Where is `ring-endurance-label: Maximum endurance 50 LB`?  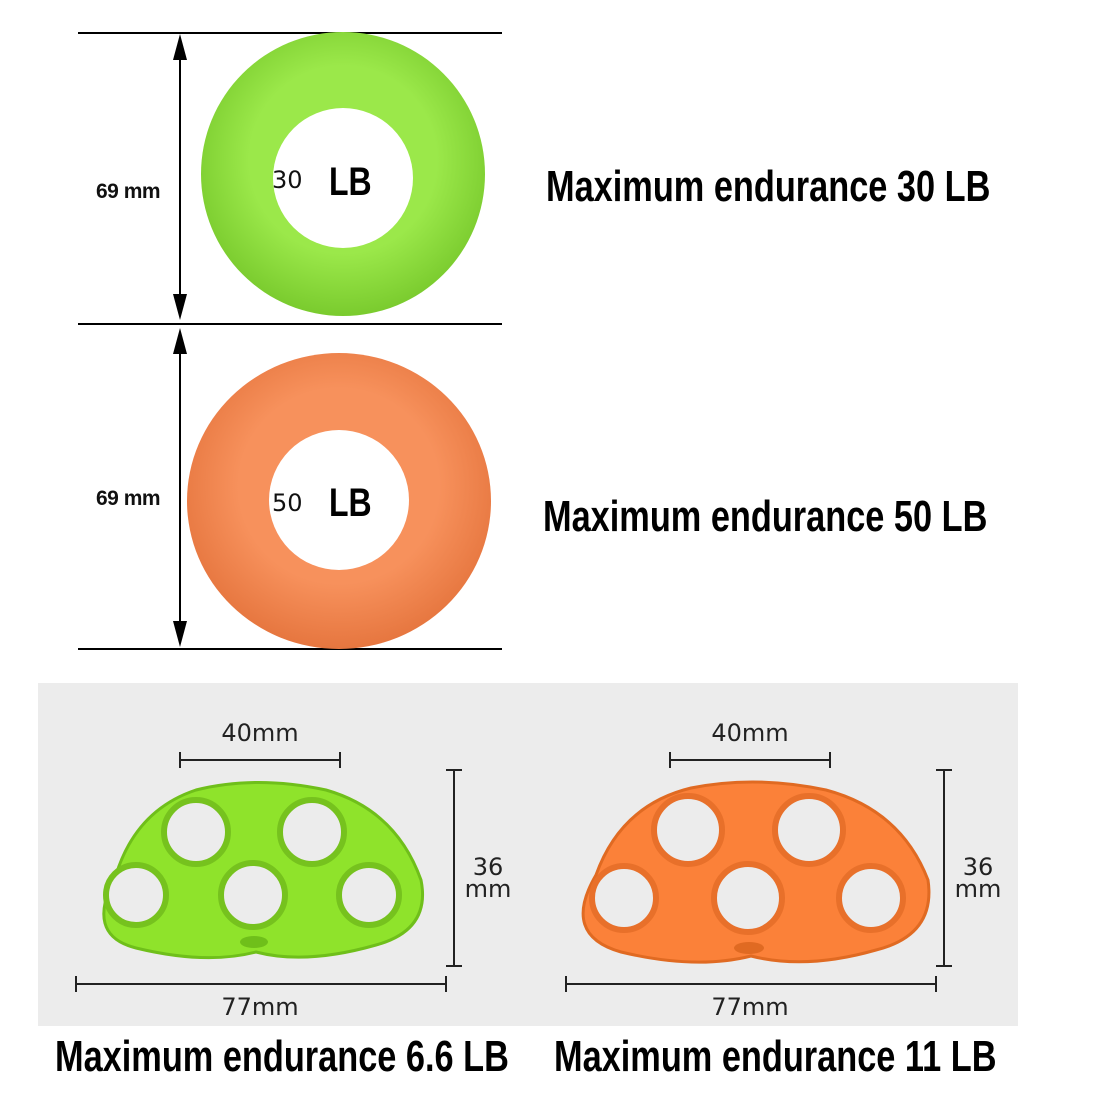 ring-endurance-label: Maximum endurance 50 LB is located at coordinates (765, 516).